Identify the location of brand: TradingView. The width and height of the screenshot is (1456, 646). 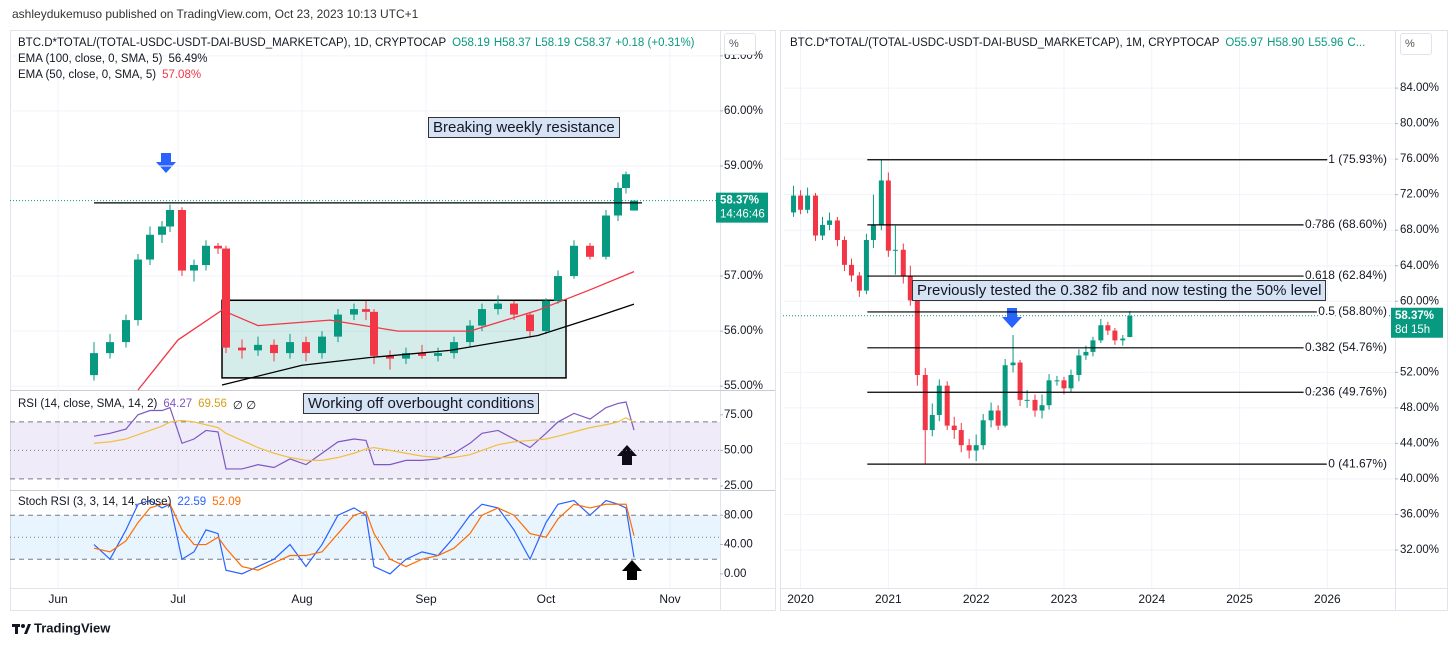
(72, 627).